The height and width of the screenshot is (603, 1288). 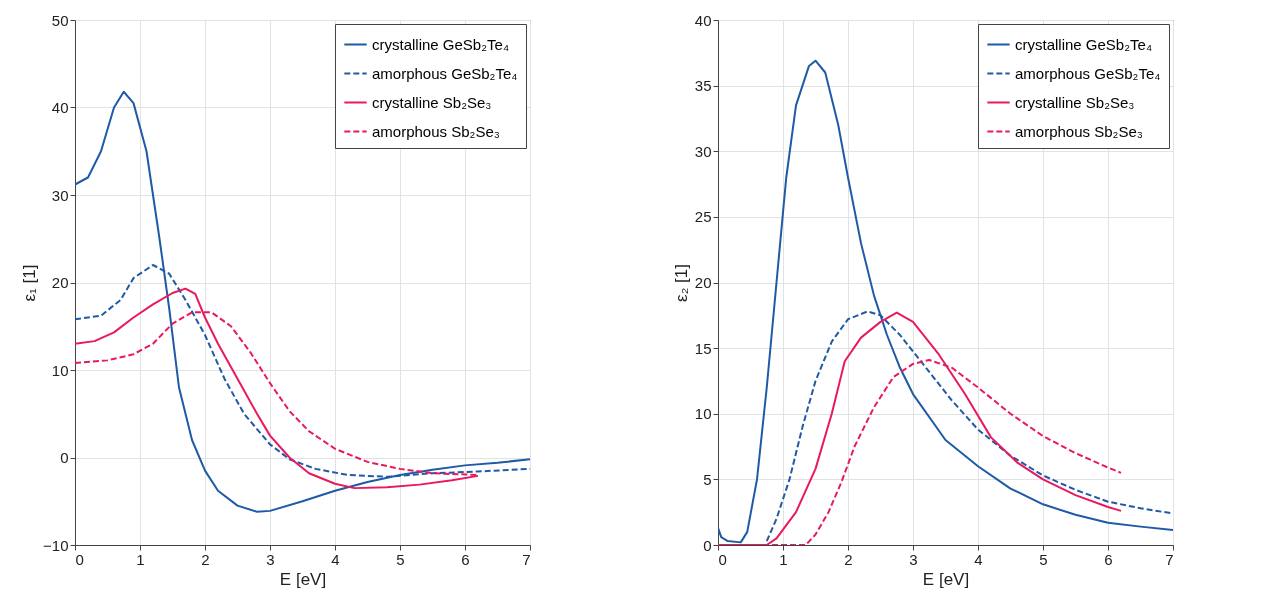 What do you see at coordinates (681, 283) in the screenshot?
I see `y-axis-title: ε₂ [1]` at bounding box center [681, 283].